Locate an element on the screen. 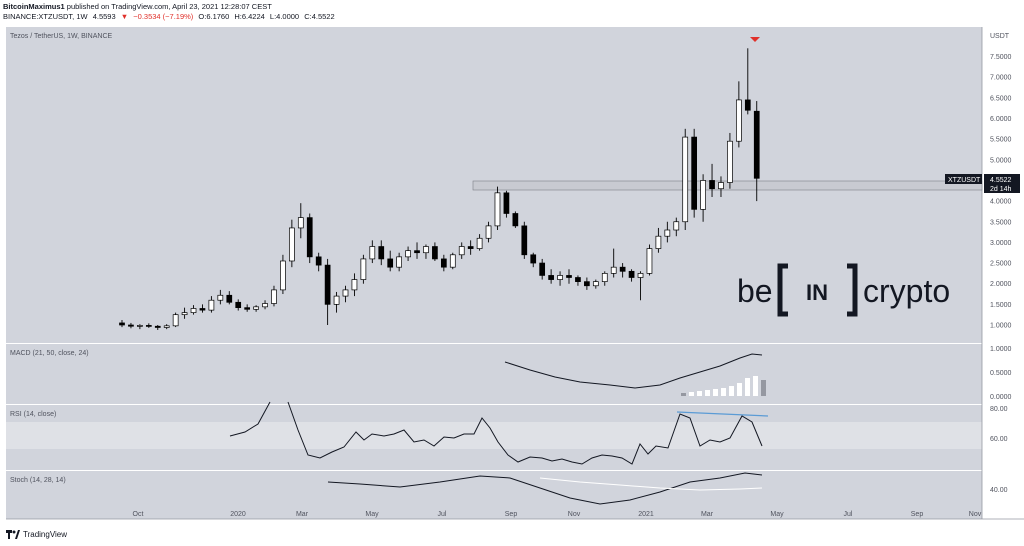 This screenshot has height=546, width=1024. beincrypto-logo: be IN crypto is located at coordinates (843, 290).